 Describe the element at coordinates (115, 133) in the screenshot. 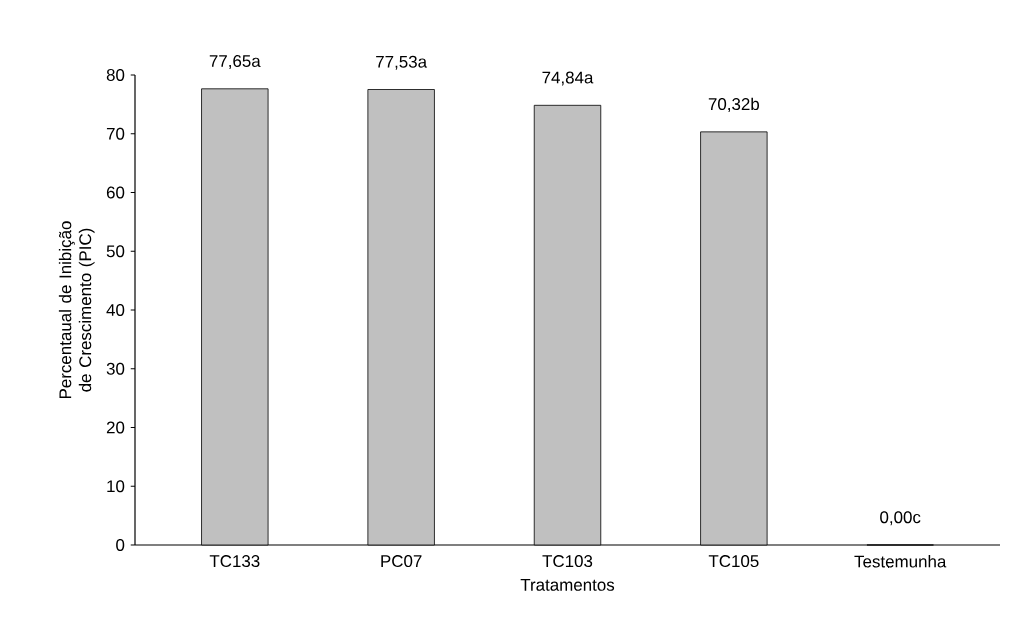

I see `y-tick-label: 70` at that location.